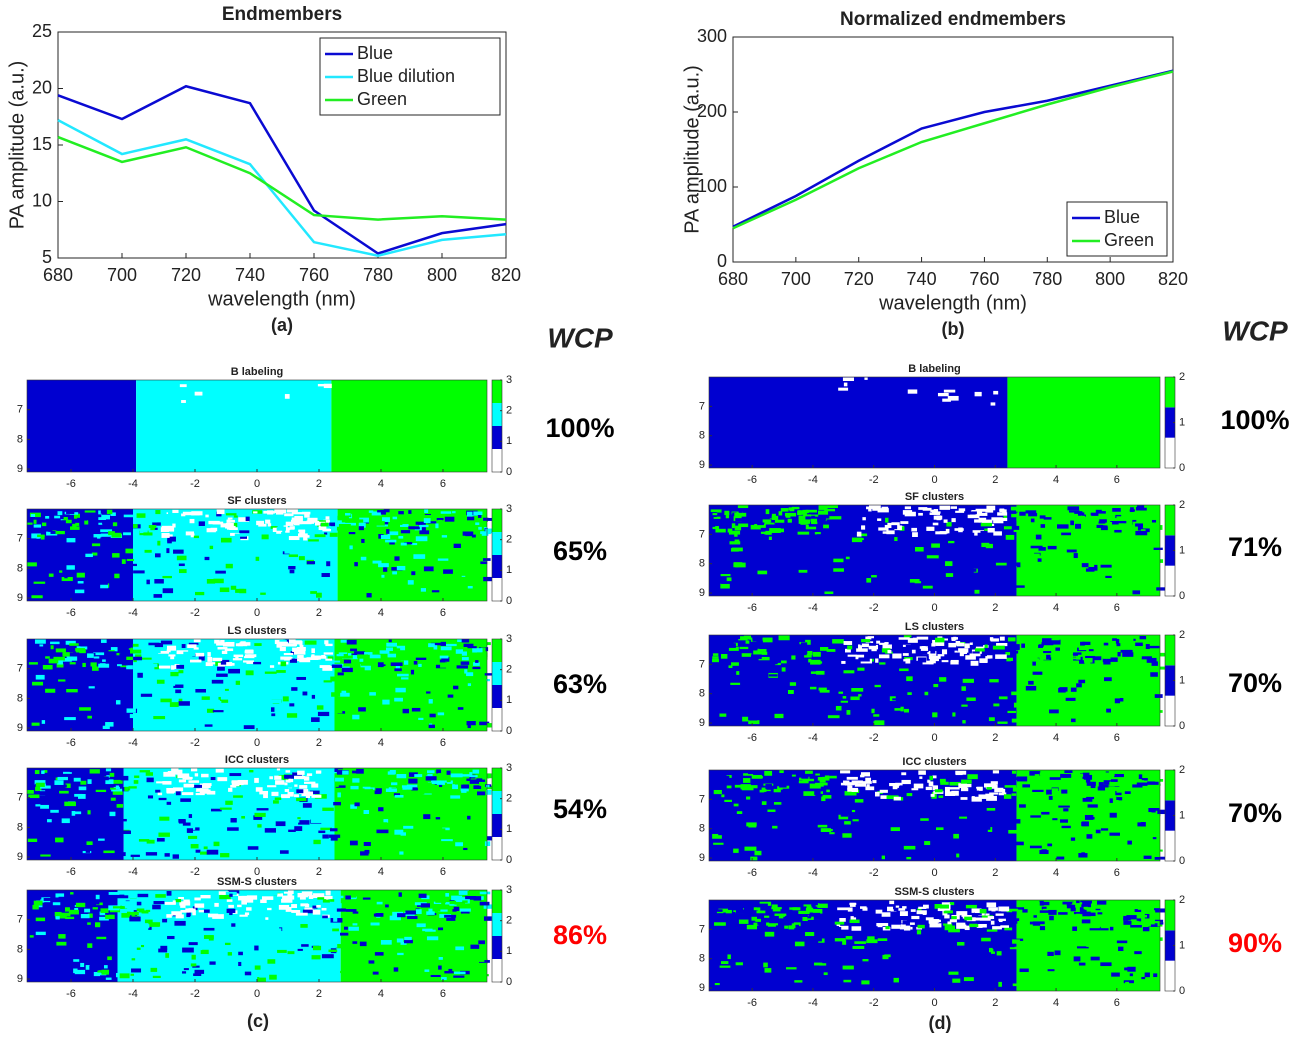 The width and height of the screenshot is (1305, 1040). What do you see at coordinates (702, 664) in the screenshot?
I see `y-tick-label: 7` at bounding box center [702, 664].